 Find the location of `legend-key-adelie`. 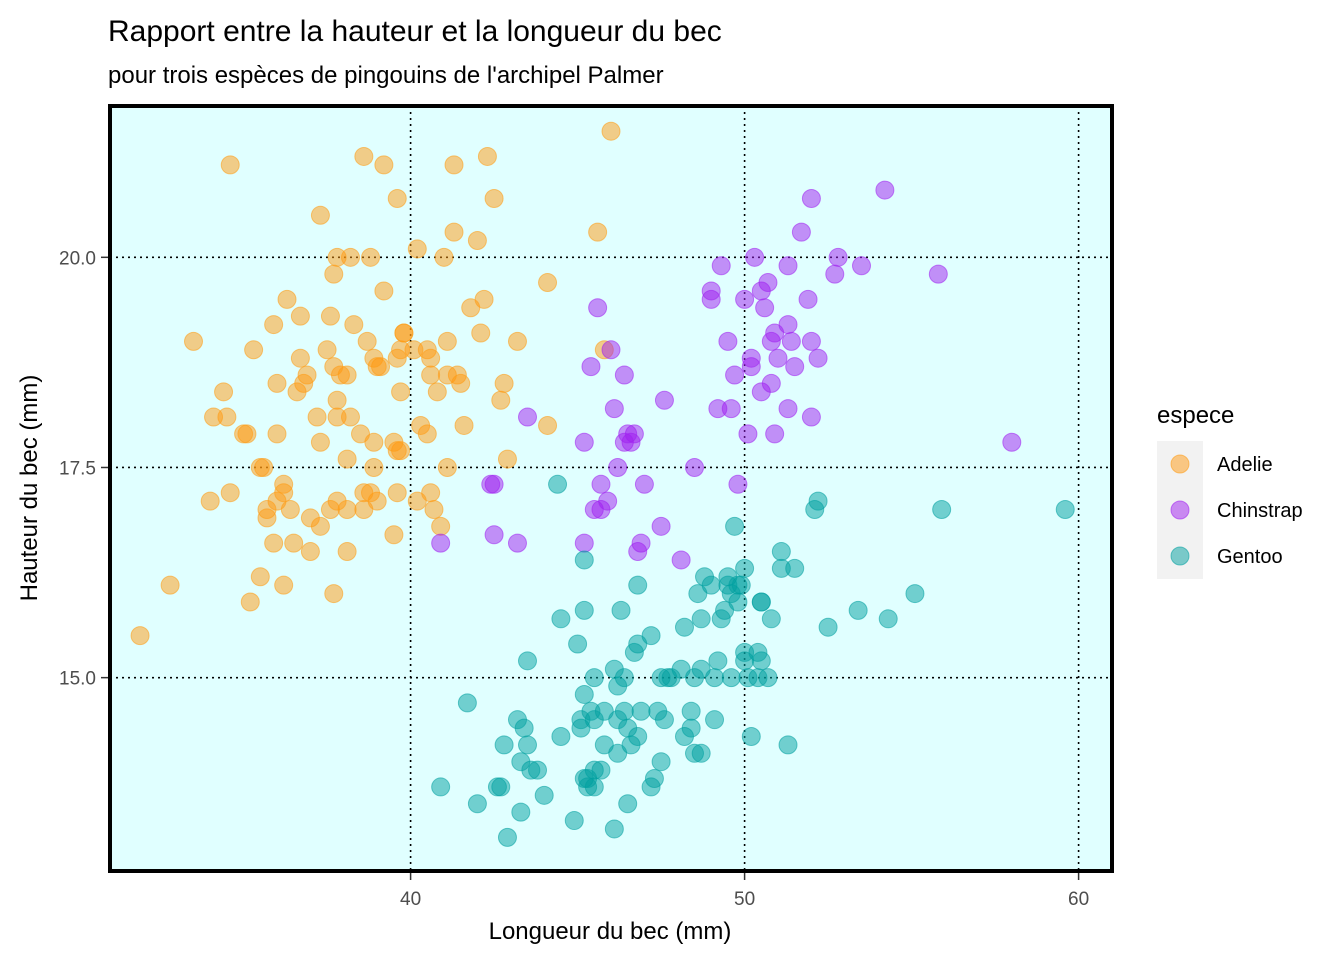

legend-key-adelie is located at coordinates (1180, 464).